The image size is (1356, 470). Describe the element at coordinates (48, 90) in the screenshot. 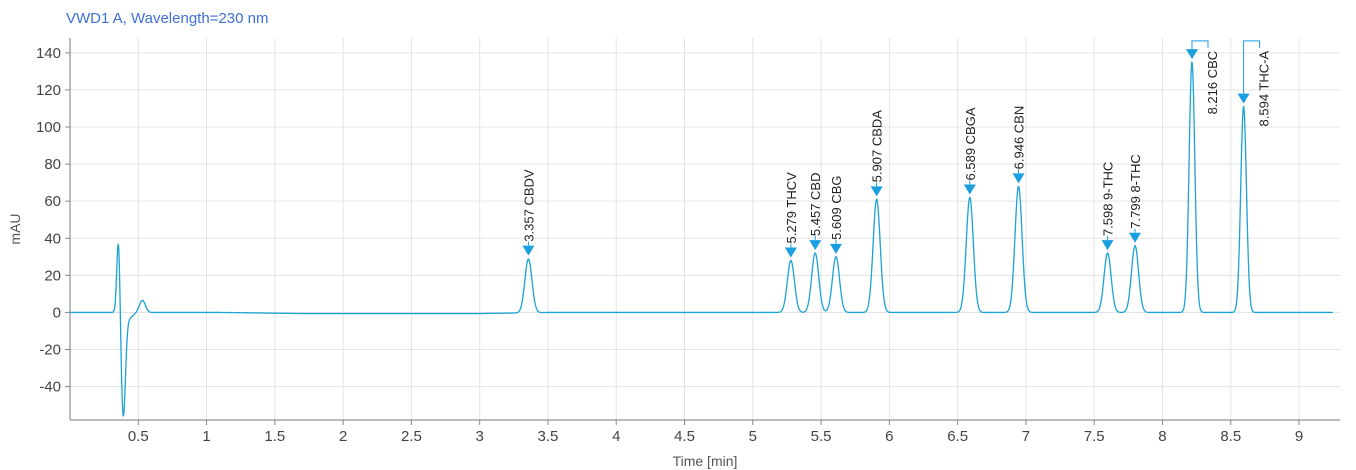

I see `y-tick-label: 120` at that location.